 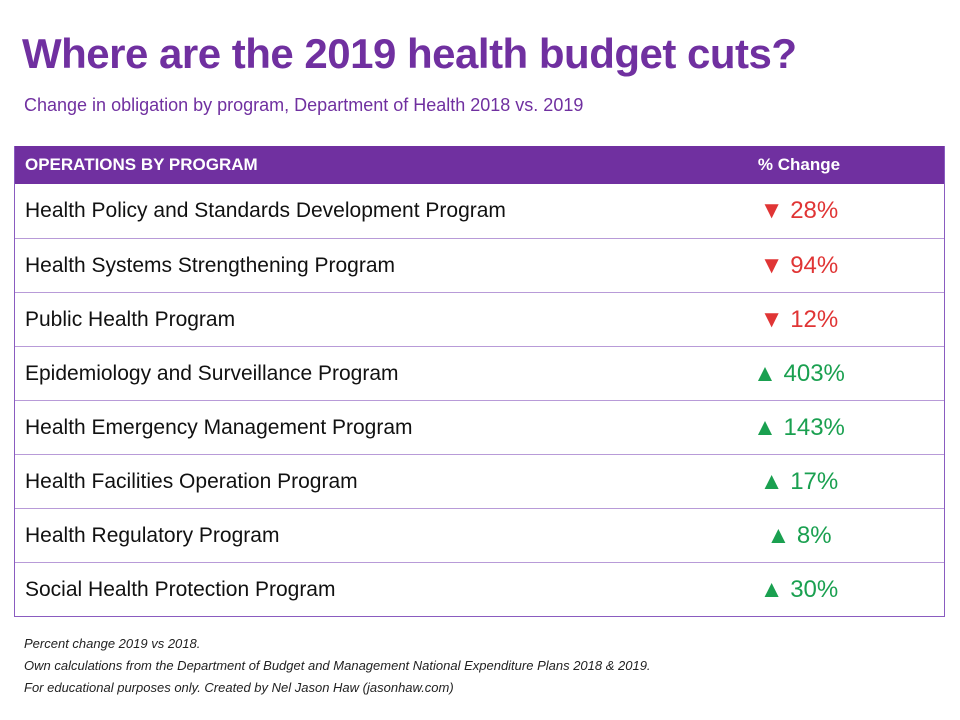 I want to click on percent-change-value: 28%, so click(x=814, y=210).